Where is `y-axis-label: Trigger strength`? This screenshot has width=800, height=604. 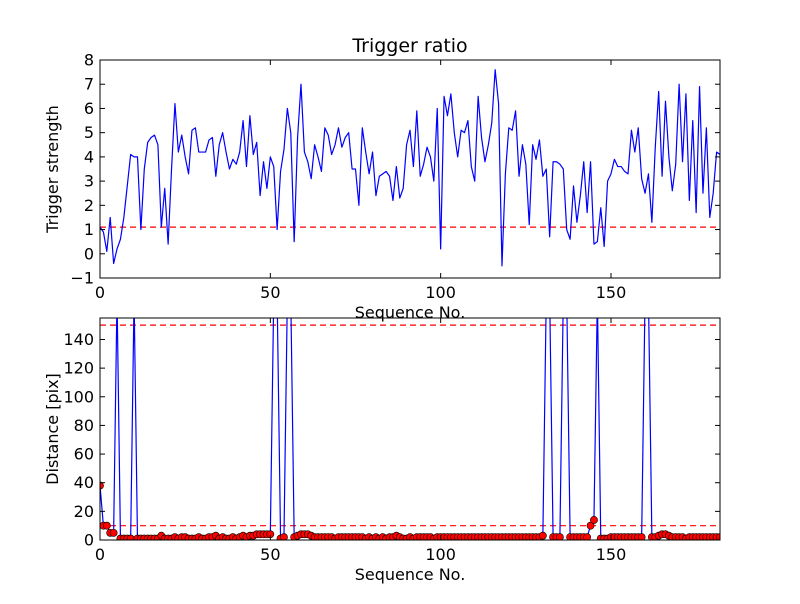 y-axis-label: Trigger strength is located at coordinates (52, 169).